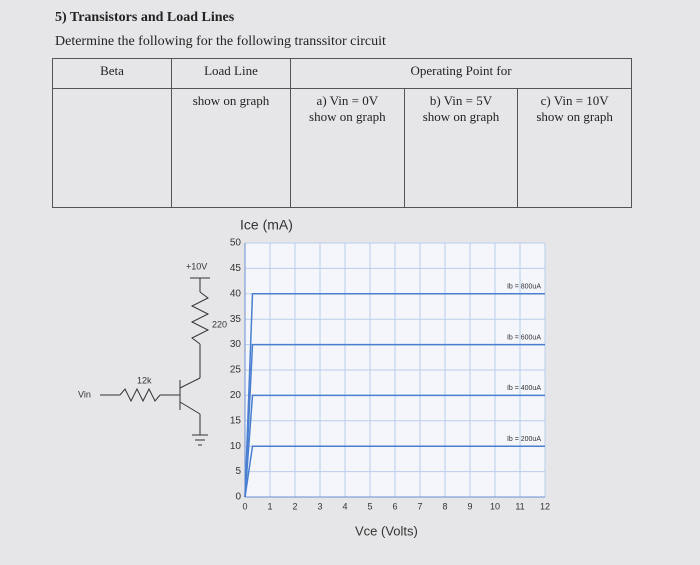  I want to click on curve-label: Ib = 800uA, so click(524, 287).